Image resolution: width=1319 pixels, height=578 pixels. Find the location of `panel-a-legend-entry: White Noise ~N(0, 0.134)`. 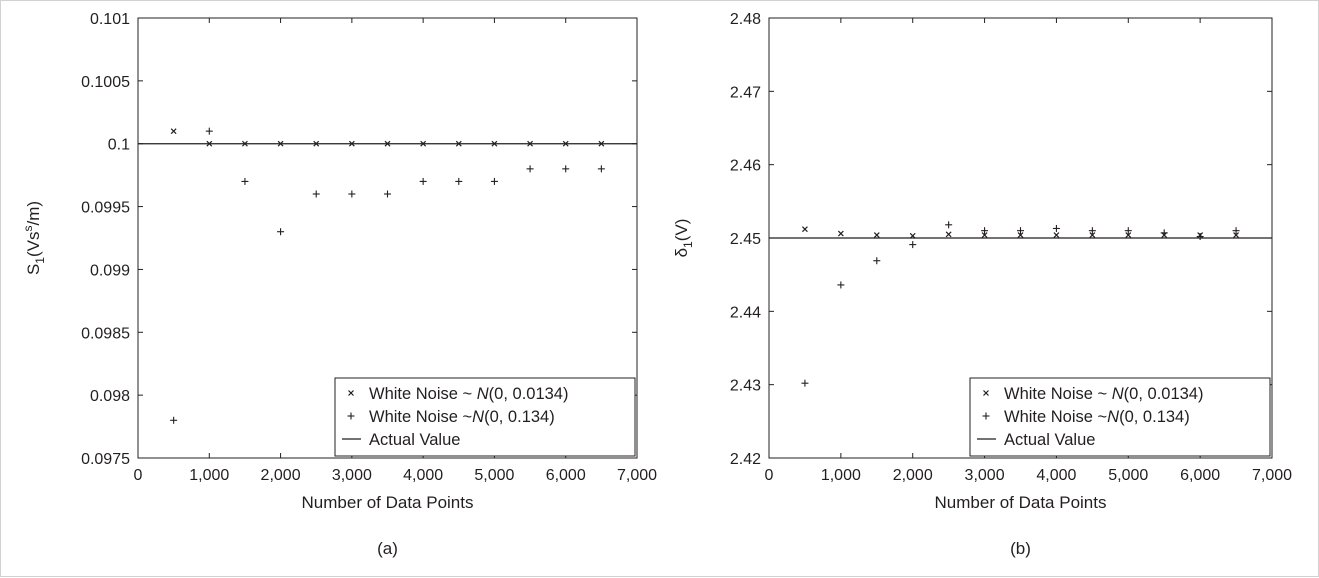

panel-a-legend-entry: White Noise ~N(0, 0.134) is located at coordinates (451, 417).